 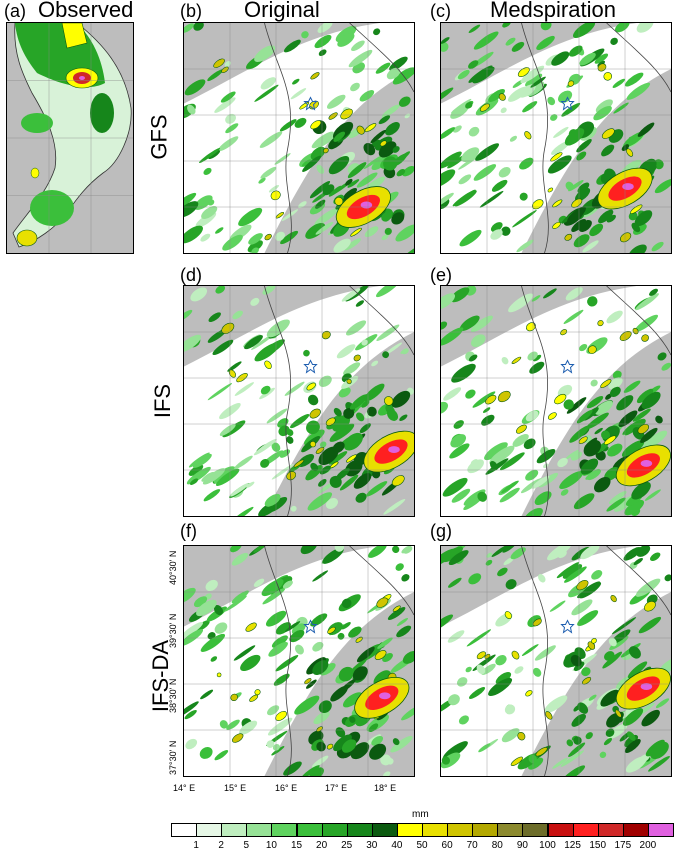 I want to click on map-gfs-original, so click(x=299, y=138).